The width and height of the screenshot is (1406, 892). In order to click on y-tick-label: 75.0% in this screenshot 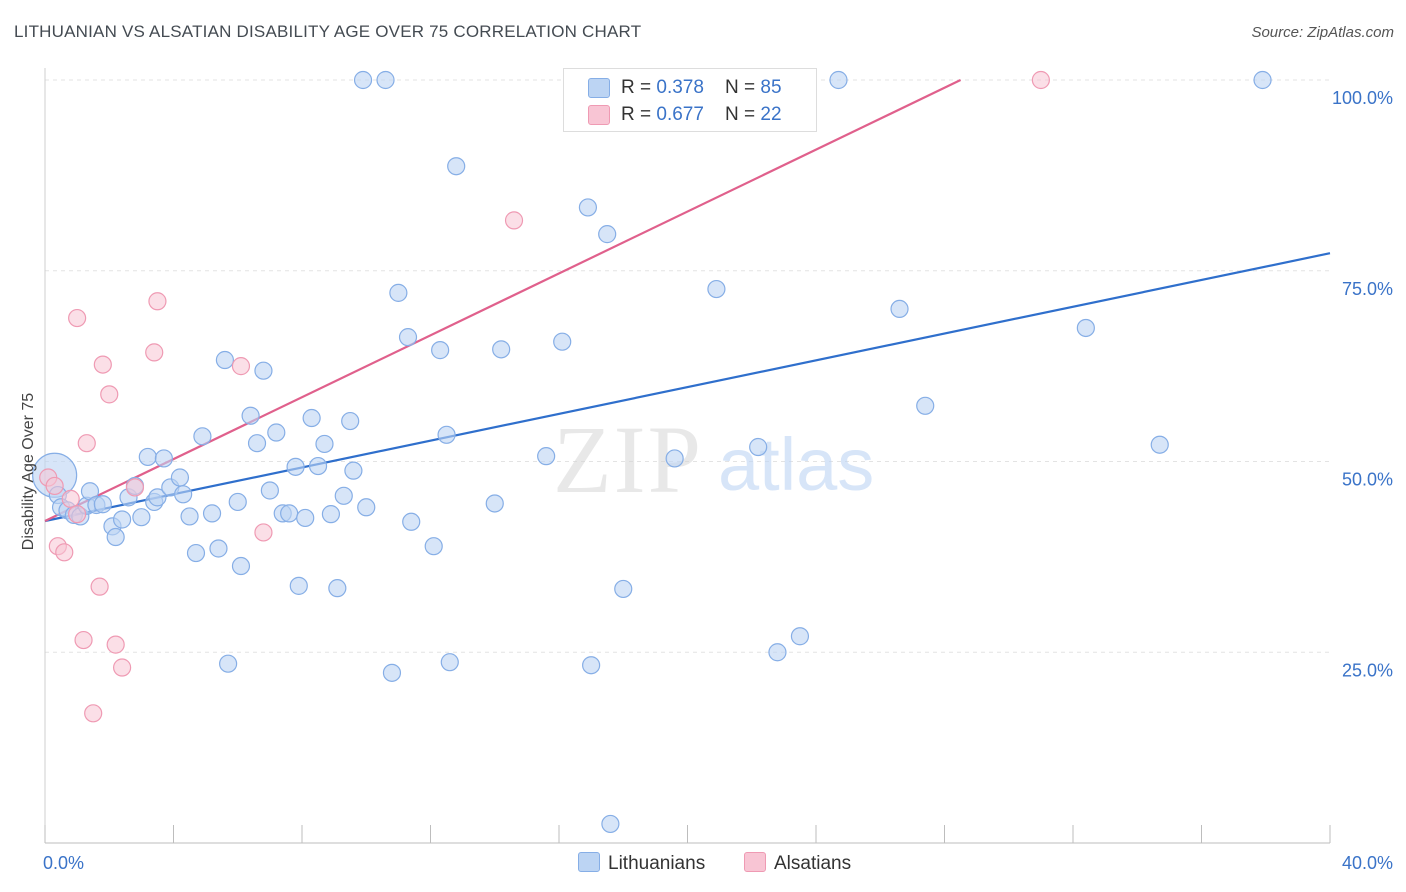, I will do `click(1367, 289)`.